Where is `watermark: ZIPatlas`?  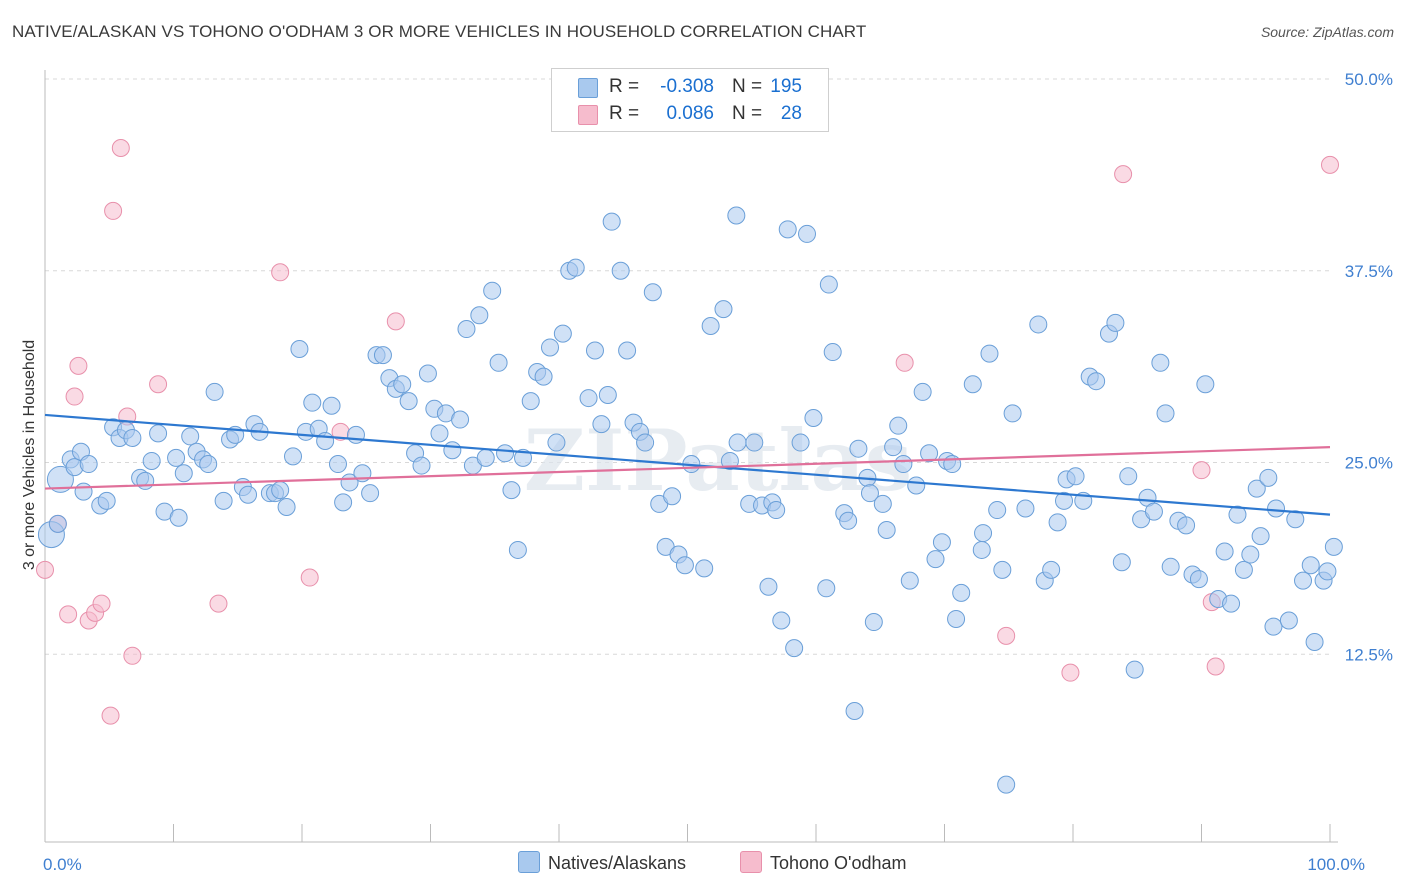 watermark: ZIPatlas is located at coordinates (718, 460).